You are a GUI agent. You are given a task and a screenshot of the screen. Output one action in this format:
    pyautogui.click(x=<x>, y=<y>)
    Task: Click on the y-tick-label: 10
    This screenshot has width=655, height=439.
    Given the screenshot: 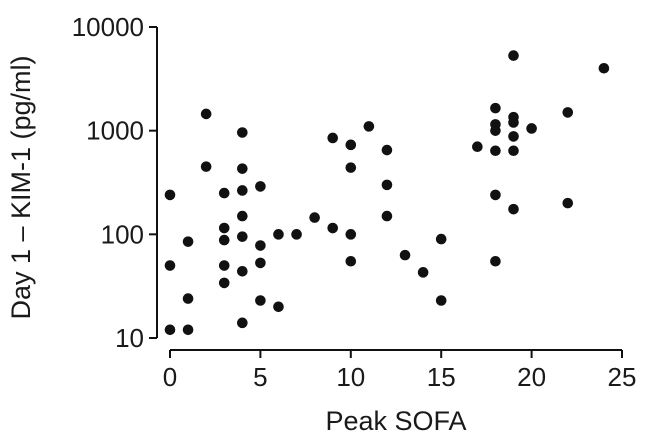 What is the action you would take?
    pyautogui.click(x=129, y=338)
    